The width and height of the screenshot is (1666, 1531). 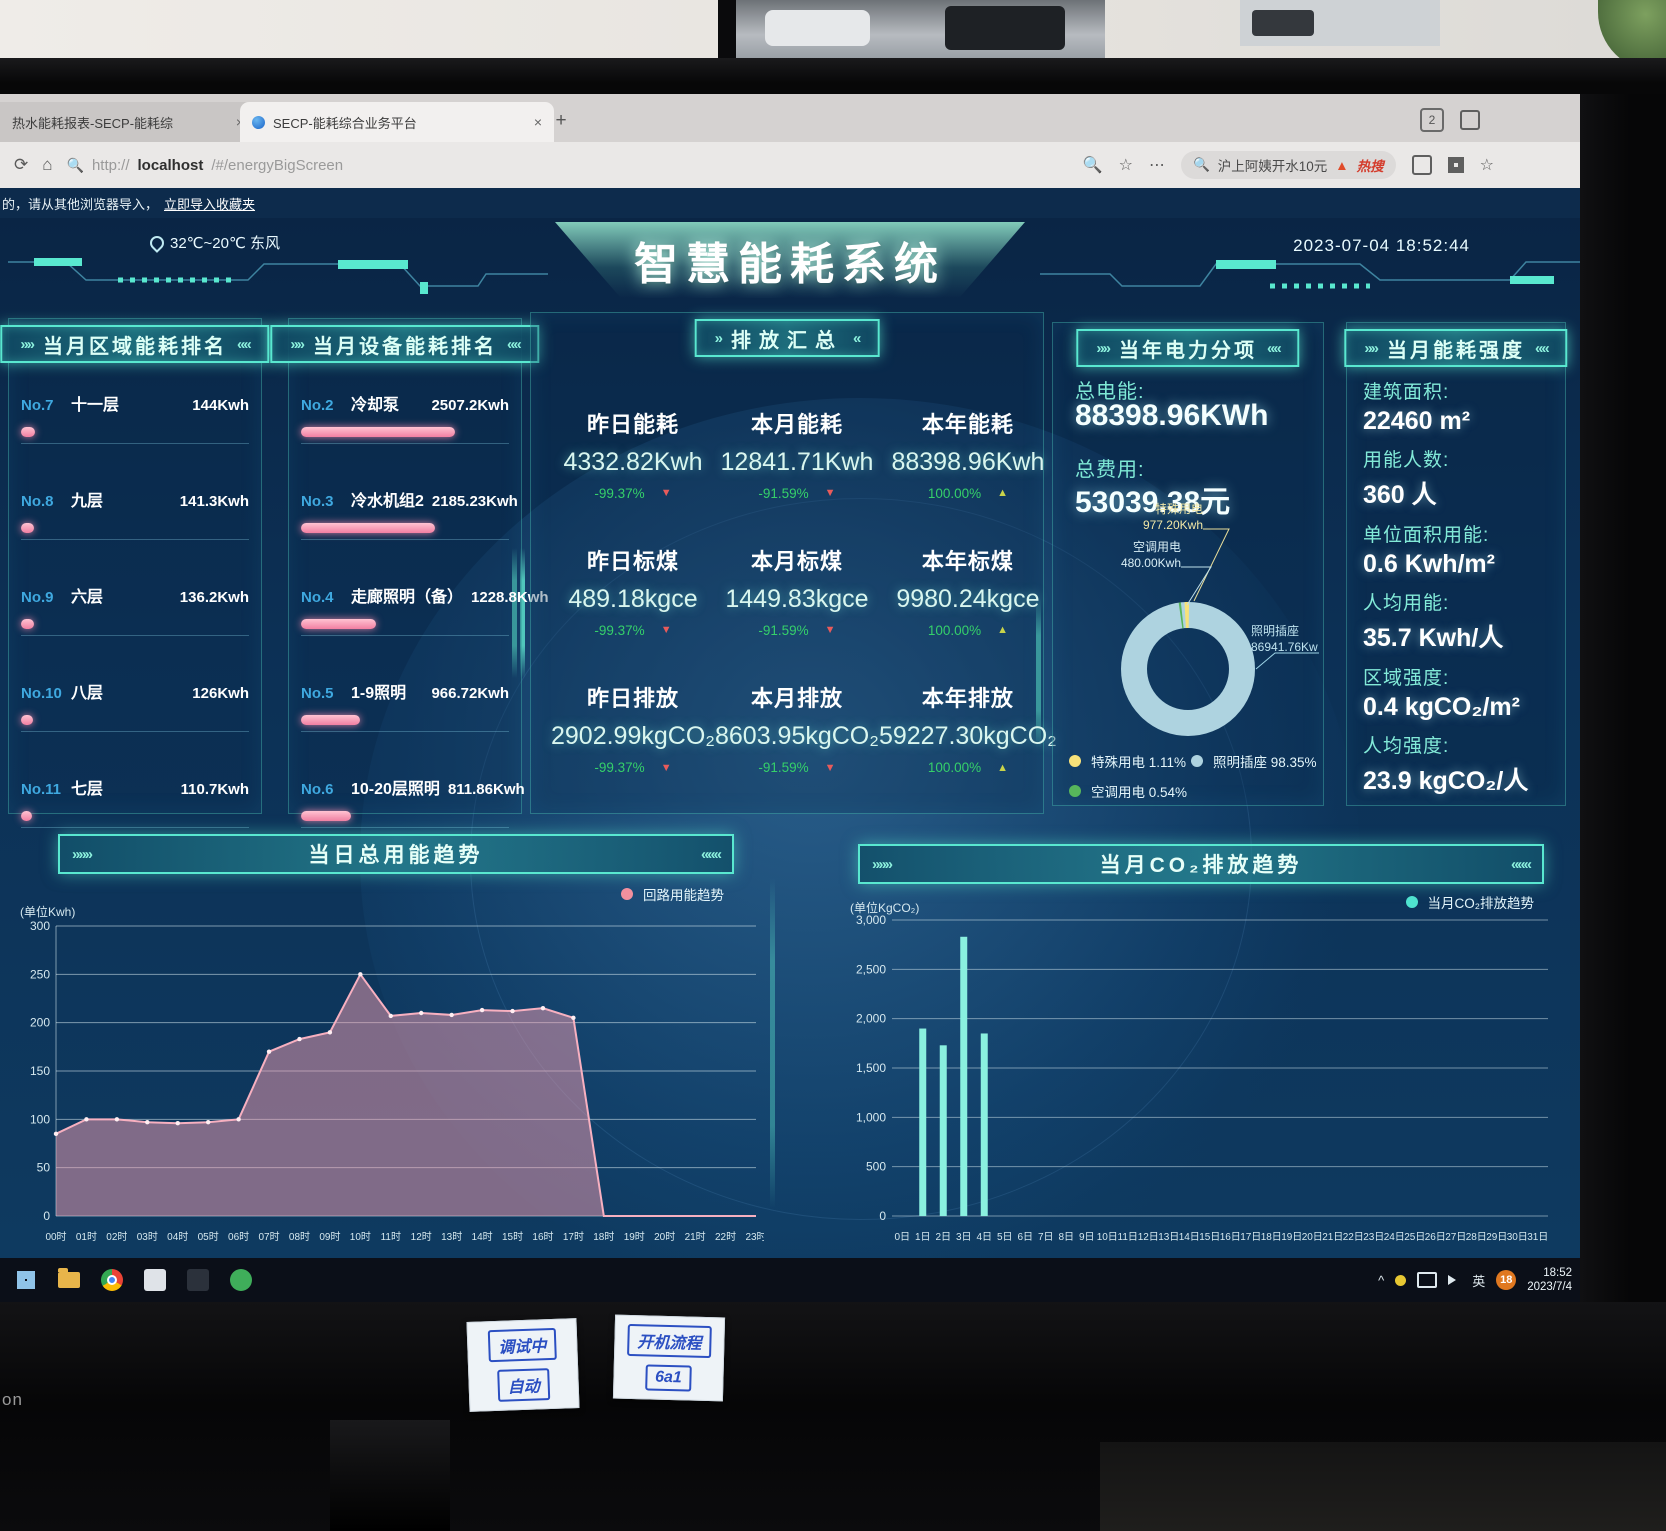 I want to click on x-tick-label: 11日, so click(x=1128, y=1237).